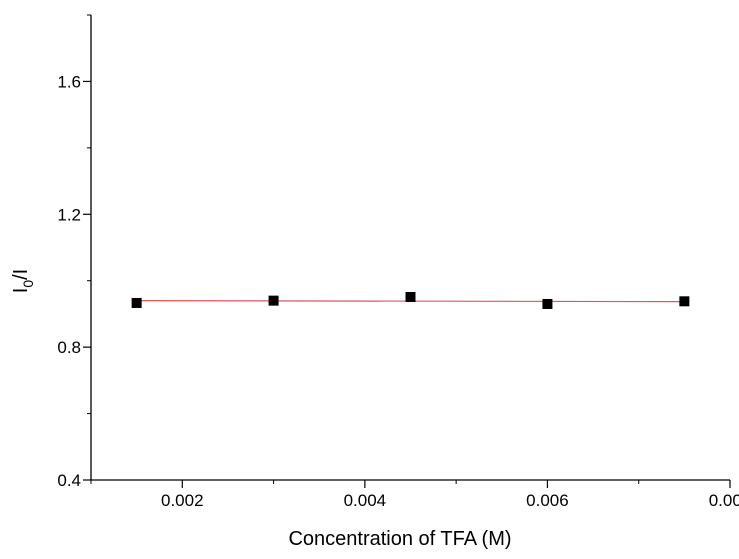 Image resolution: width=739 pixels, height=559 pixels. What do you see at coordinates (365, 500) in the screenshot?
I see `x-tick-label: 0.004` at bounding box center [365, 500].